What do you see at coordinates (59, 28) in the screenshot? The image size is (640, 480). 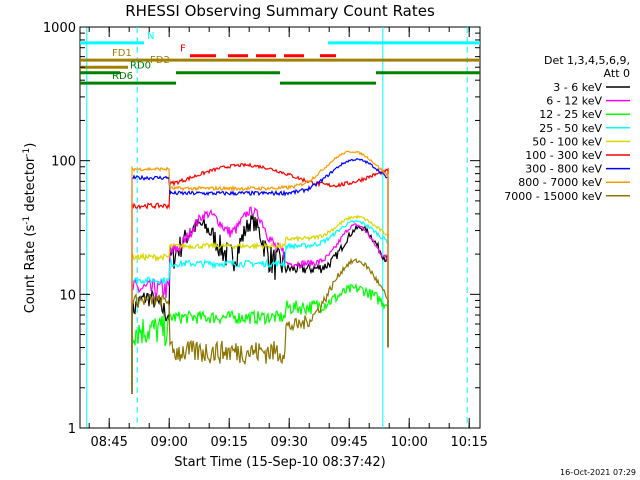 I see `y-tick-label: 1000` at bounding box center [59, 28].